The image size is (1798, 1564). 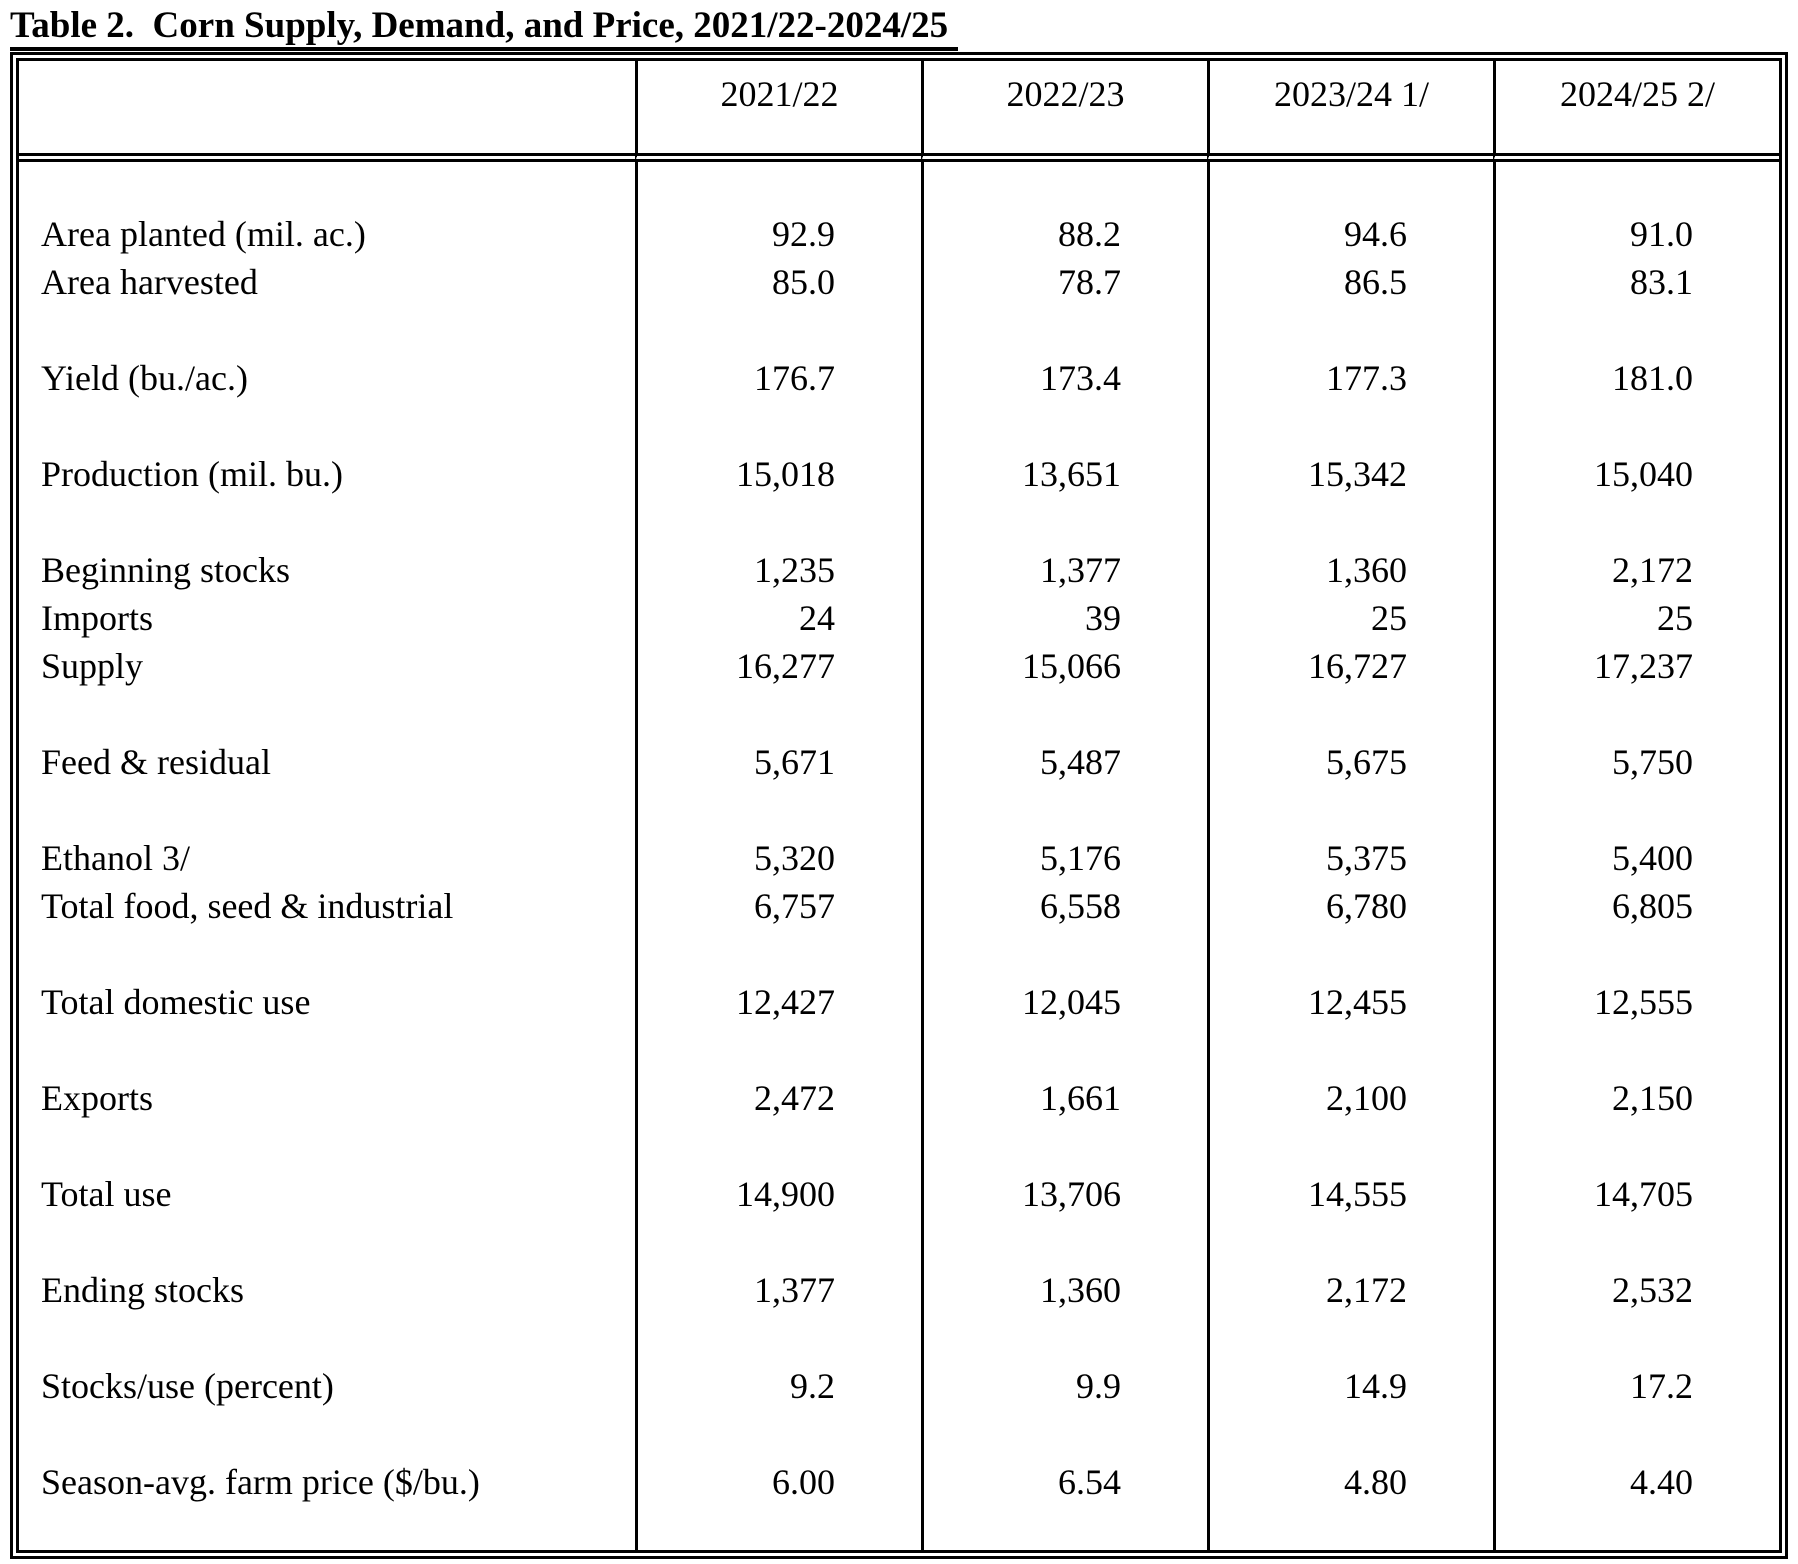 I want to click on cell-value: 6,558, so click(x=1064, y=906).